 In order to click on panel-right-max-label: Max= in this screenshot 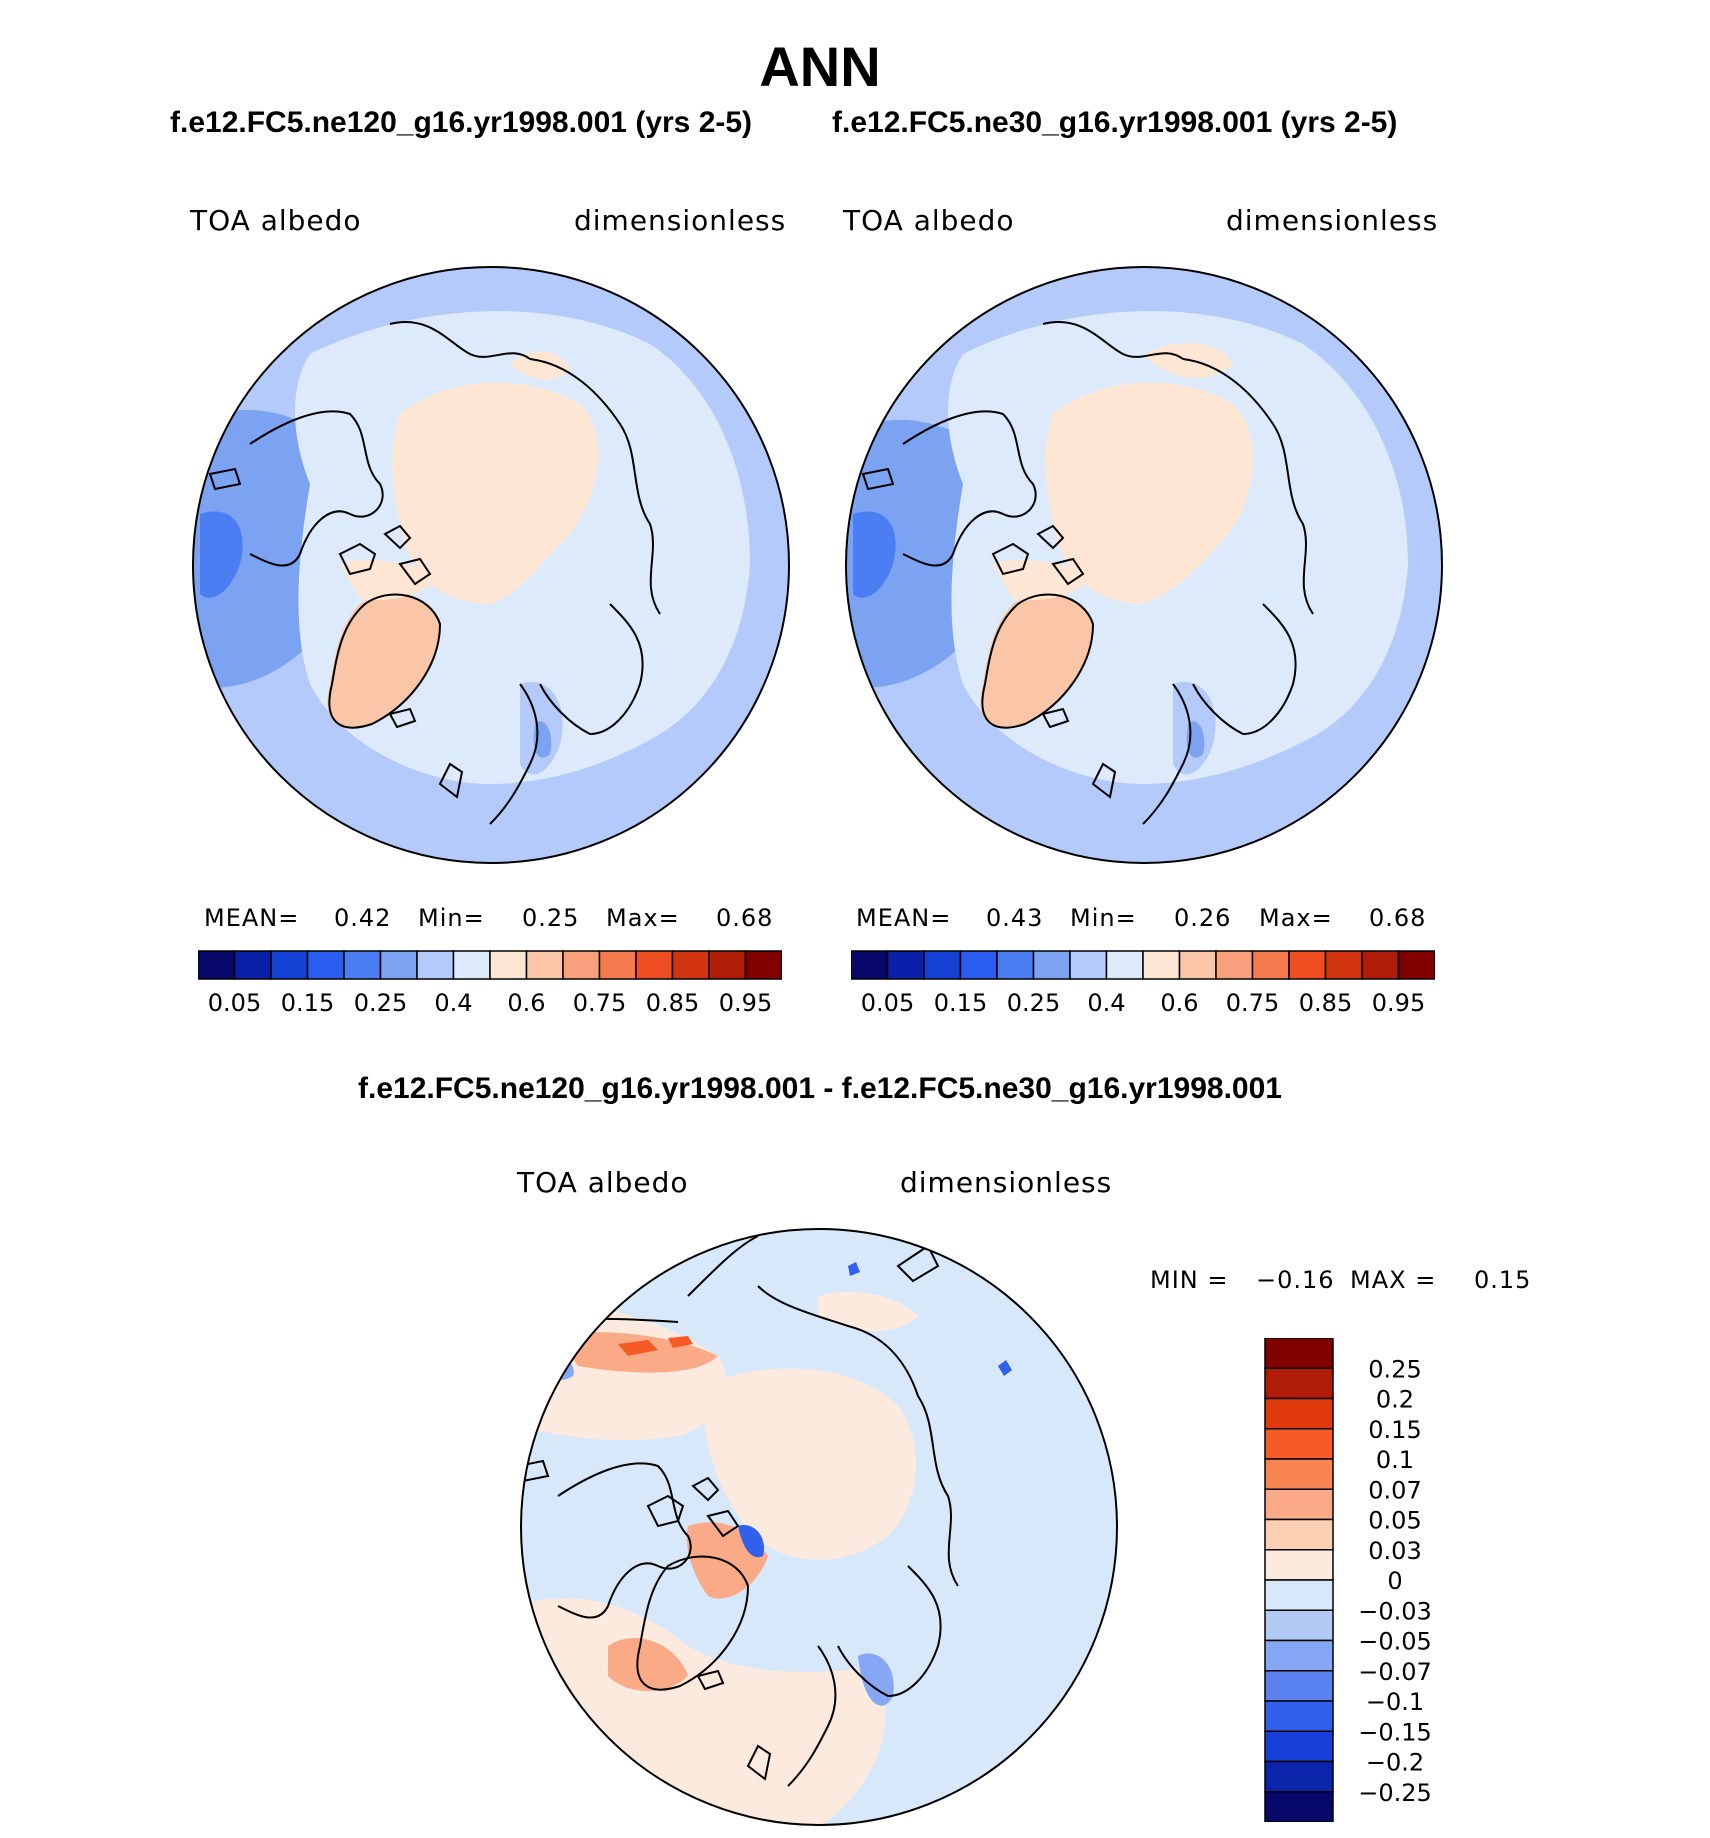, I will do `click(1296, 918)`.